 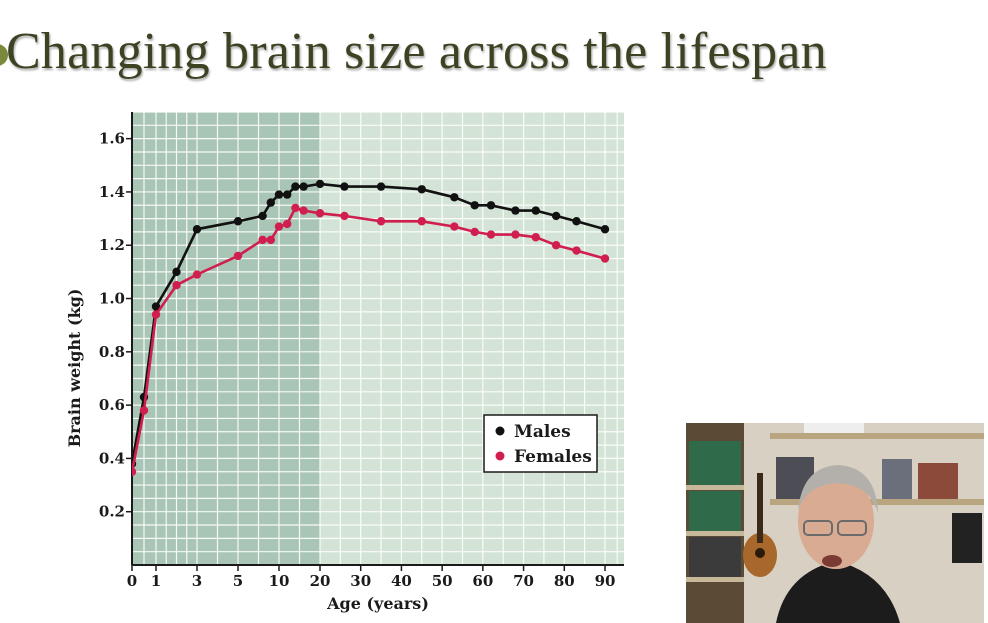 What do you see at coordinates (238, 581) in the screenshot?
I see `x-tick-label: 5` at bounding box center [238, 581].